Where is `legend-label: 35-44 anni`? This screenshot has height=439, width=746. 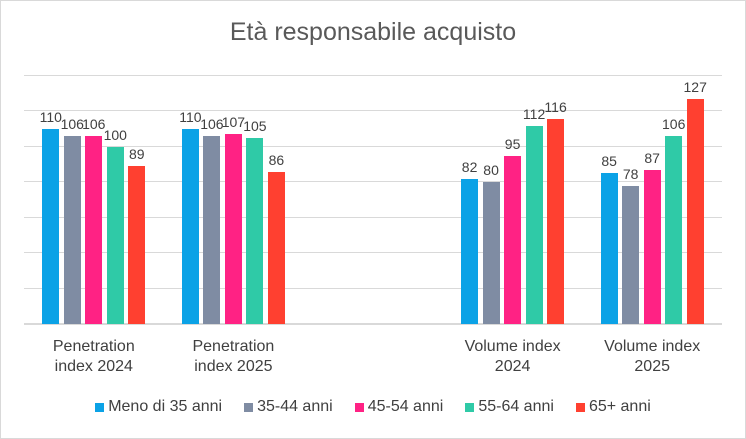 legend-label: 35-44 anni is located at coordinates (295, 406).